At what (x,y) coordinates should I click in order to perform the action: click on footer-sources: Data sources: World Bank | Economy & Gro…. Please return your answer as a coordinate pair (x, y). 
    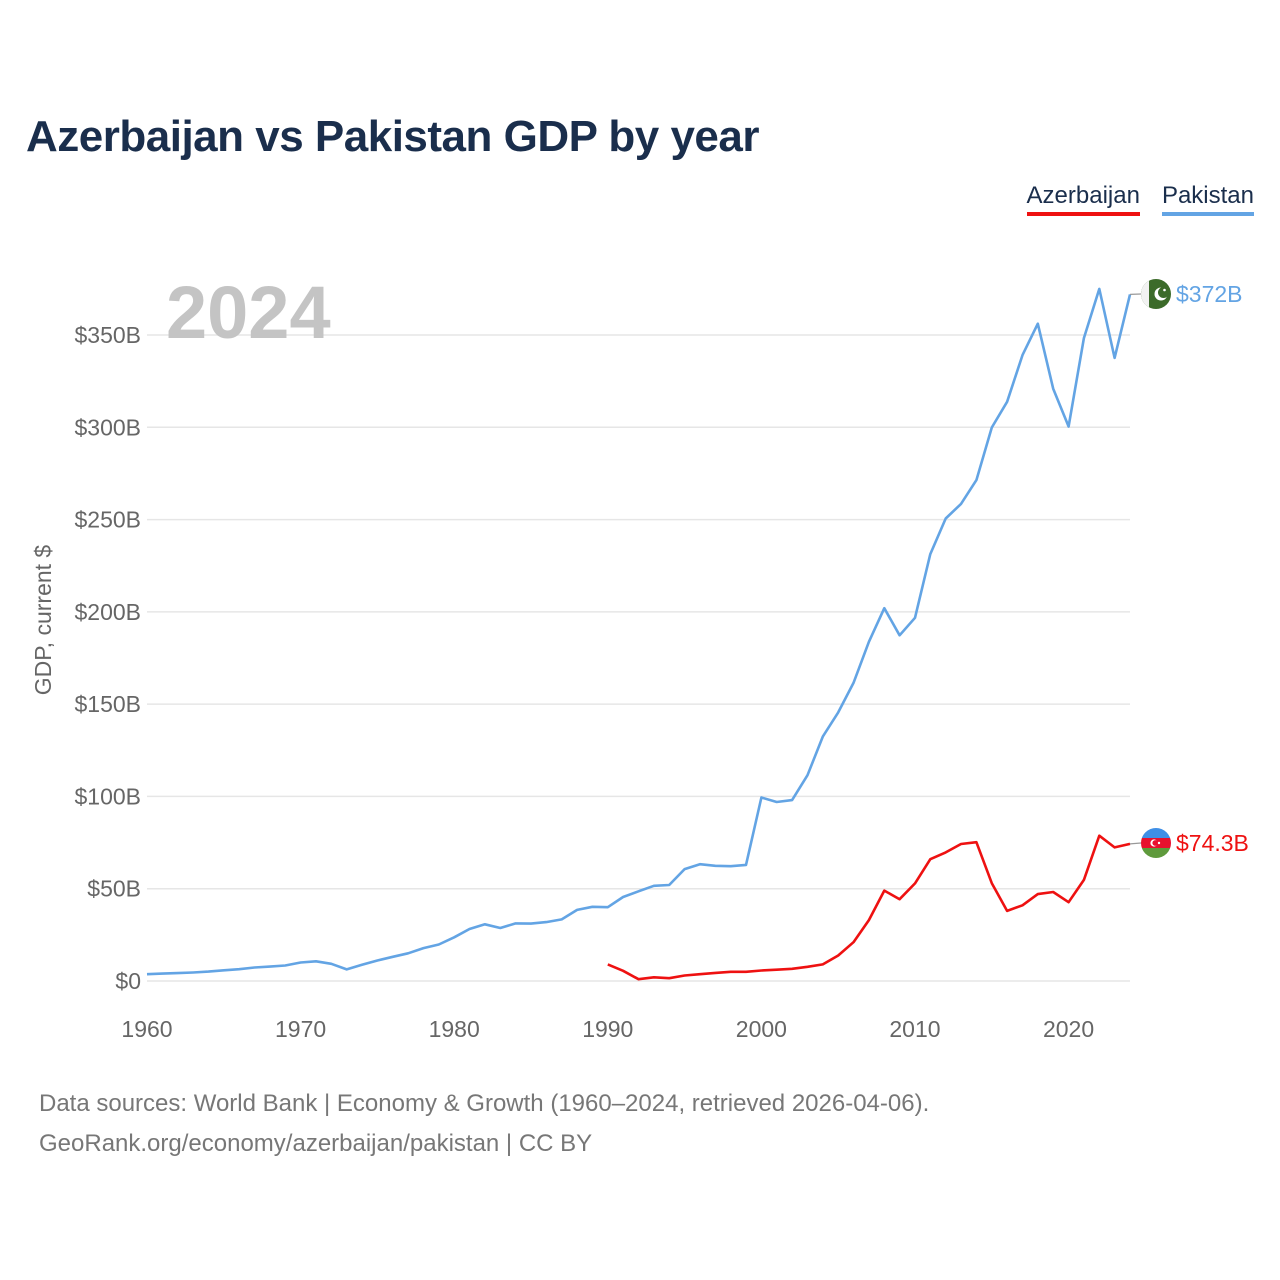
    Looking at the image, I should click on (484, 1103).